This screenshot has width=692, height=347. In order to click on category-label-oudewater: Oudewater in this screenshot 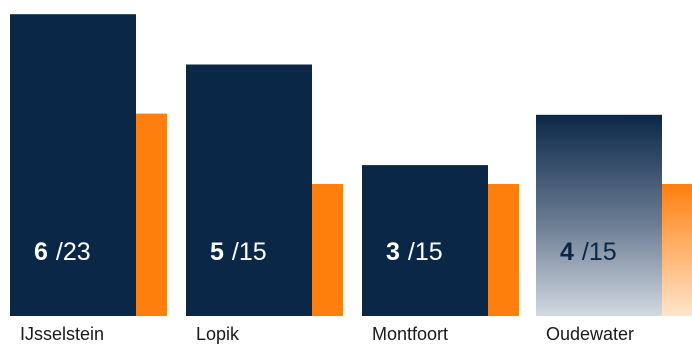, I will do `click(590, 334)`.